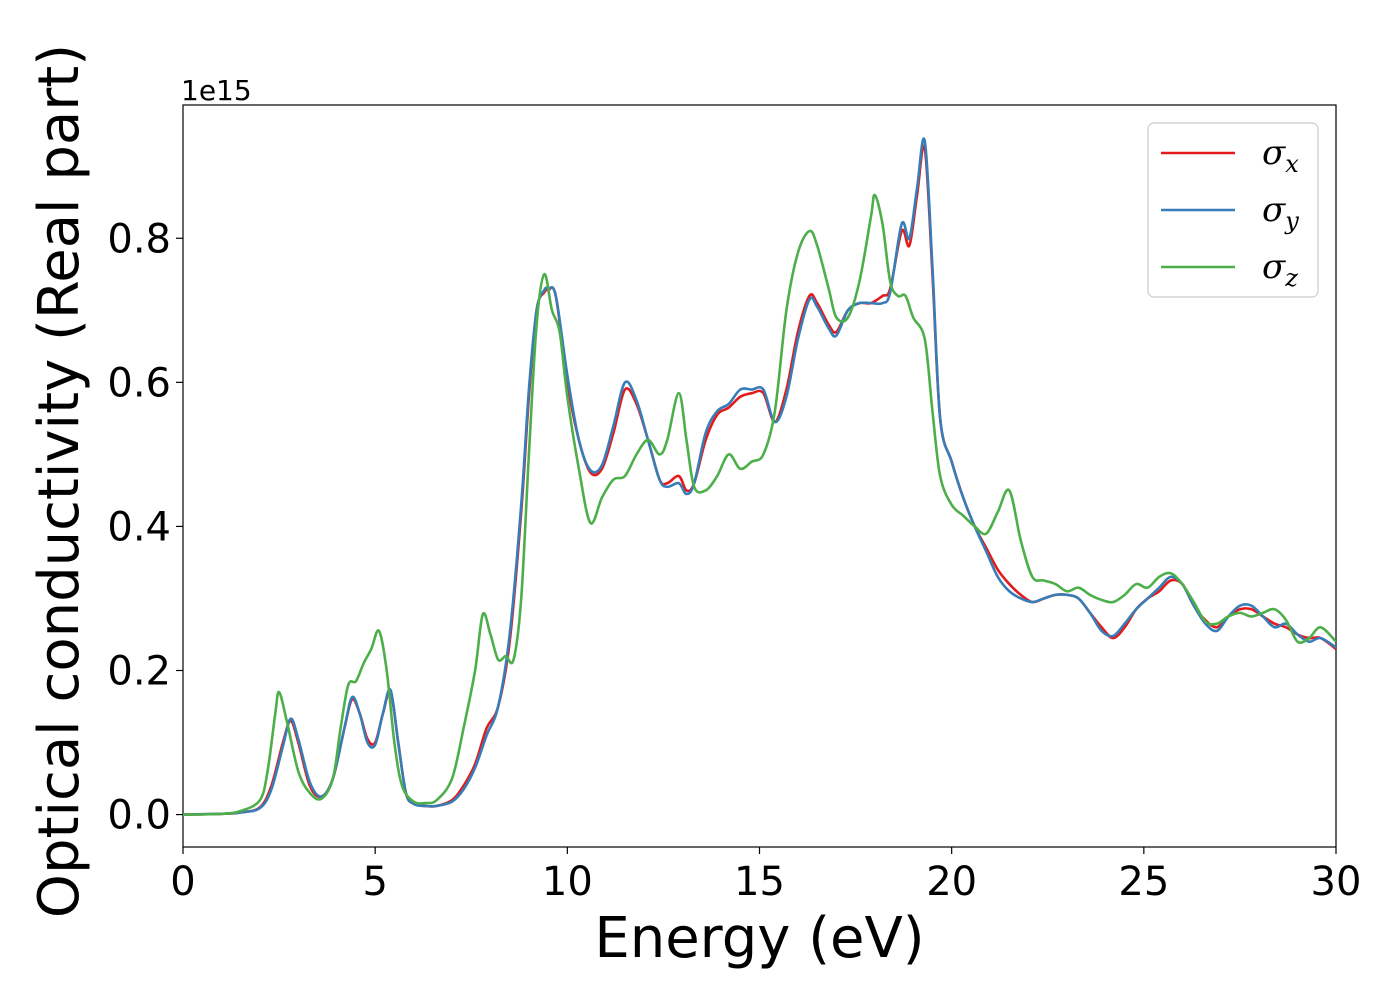 The height and width of the screenshot is (1000, 1400). What do you see at coordinates (1280, 155) in the screenshot?
I see `legend-entry-x: σx` at bounding box center [1280, 155].